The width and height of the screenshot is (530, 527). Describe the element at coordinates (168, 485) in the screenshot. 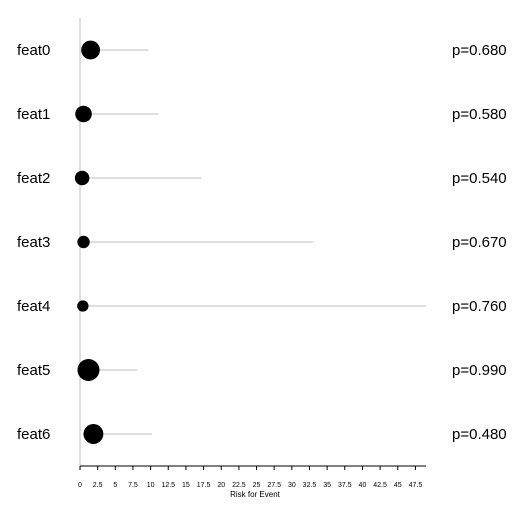

I see `x-tick-label: 12.5` at that location.